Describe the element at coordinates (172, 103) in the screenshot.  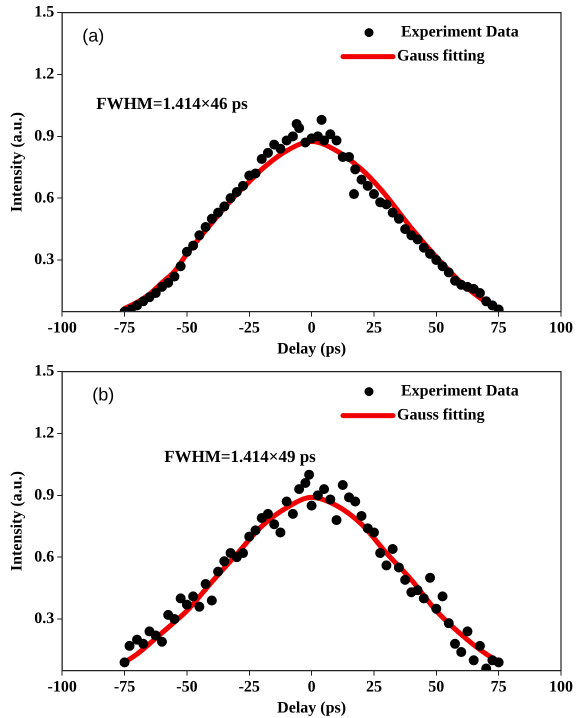
I see `annotation: FWHM=1.414×46 ps` at that location.